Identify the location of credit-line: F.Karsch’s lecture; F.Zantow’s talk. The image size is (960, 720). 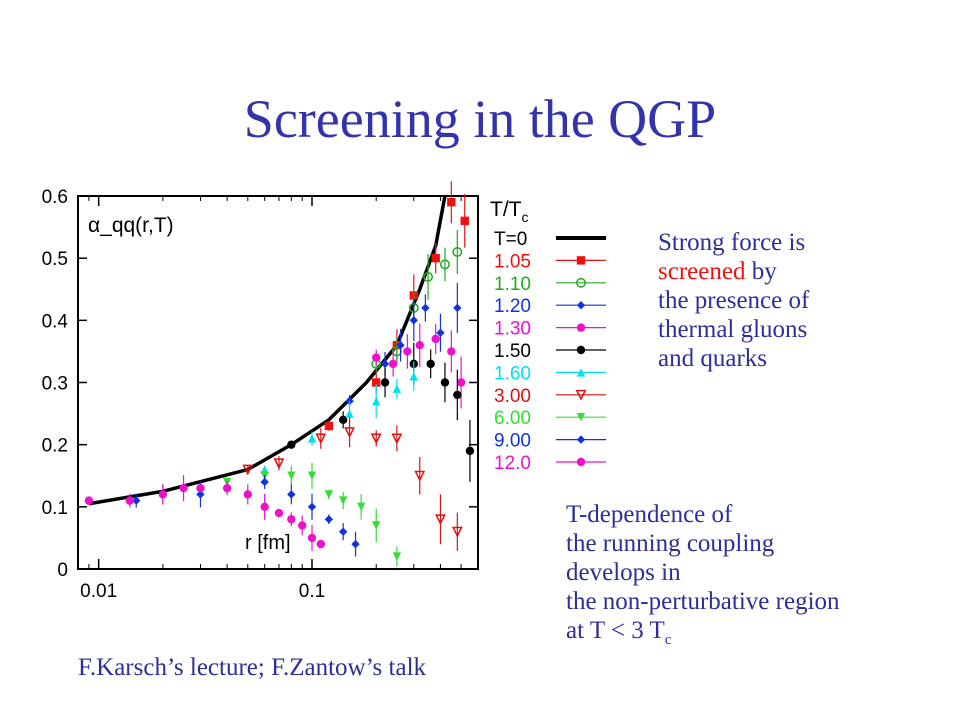
(252, 667).